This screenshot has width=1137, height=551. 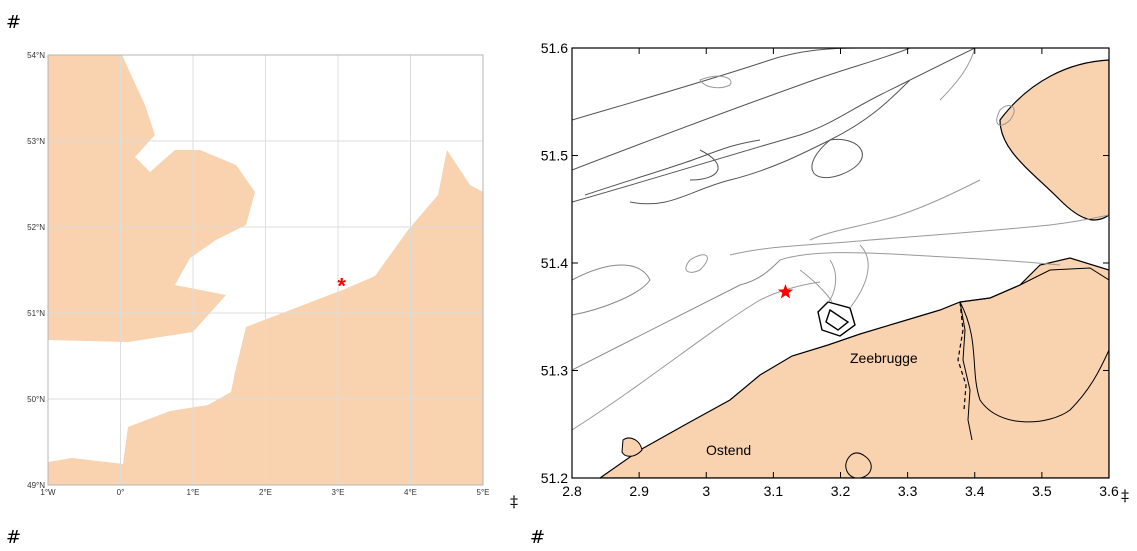 What do you see at coordinates (554, 371) in the screenshot?
I see `detail-y-tick-label: 51.3` at bounding box center [554, 371].